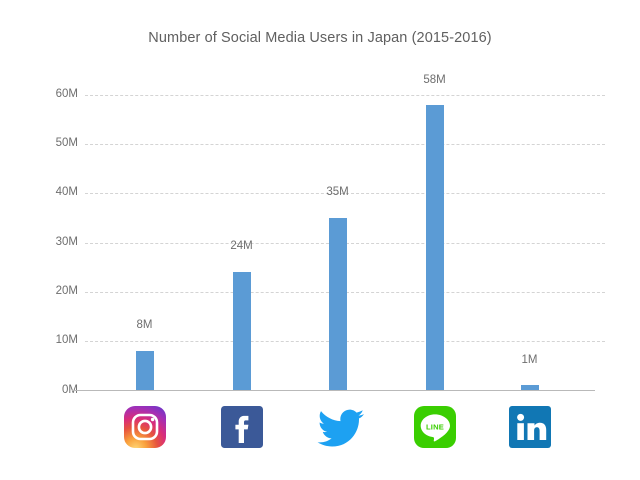 This screenshot has height=480, width=640. What do you see at coordinates (70, 390) in the screenshot?
I see `y-tick-label: 0M` at bounding box center [70, 390].